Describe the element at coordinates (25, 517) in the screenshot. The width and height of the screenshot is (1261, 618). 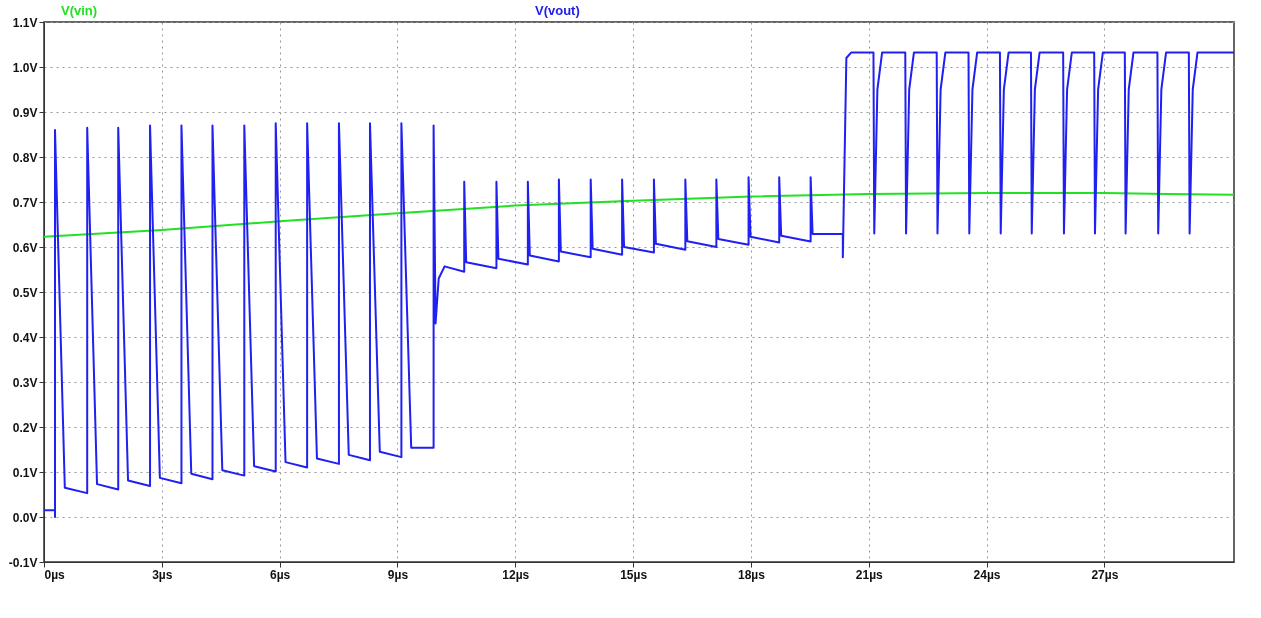
I see `y-tick-label: 0.0V` at that location.